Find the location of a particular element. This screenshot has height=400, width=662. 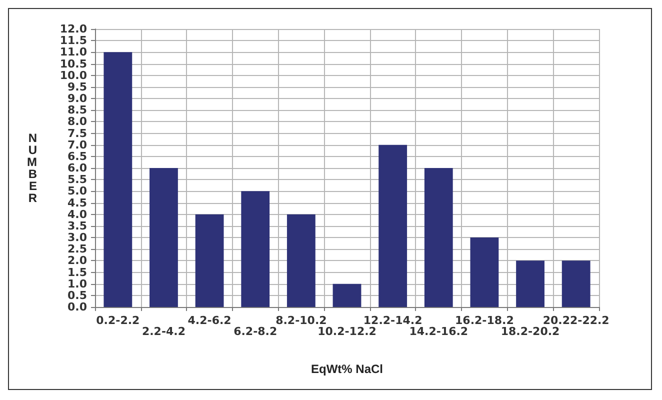

y-tick-label: 5.0 is located at coordinates (78, 191).